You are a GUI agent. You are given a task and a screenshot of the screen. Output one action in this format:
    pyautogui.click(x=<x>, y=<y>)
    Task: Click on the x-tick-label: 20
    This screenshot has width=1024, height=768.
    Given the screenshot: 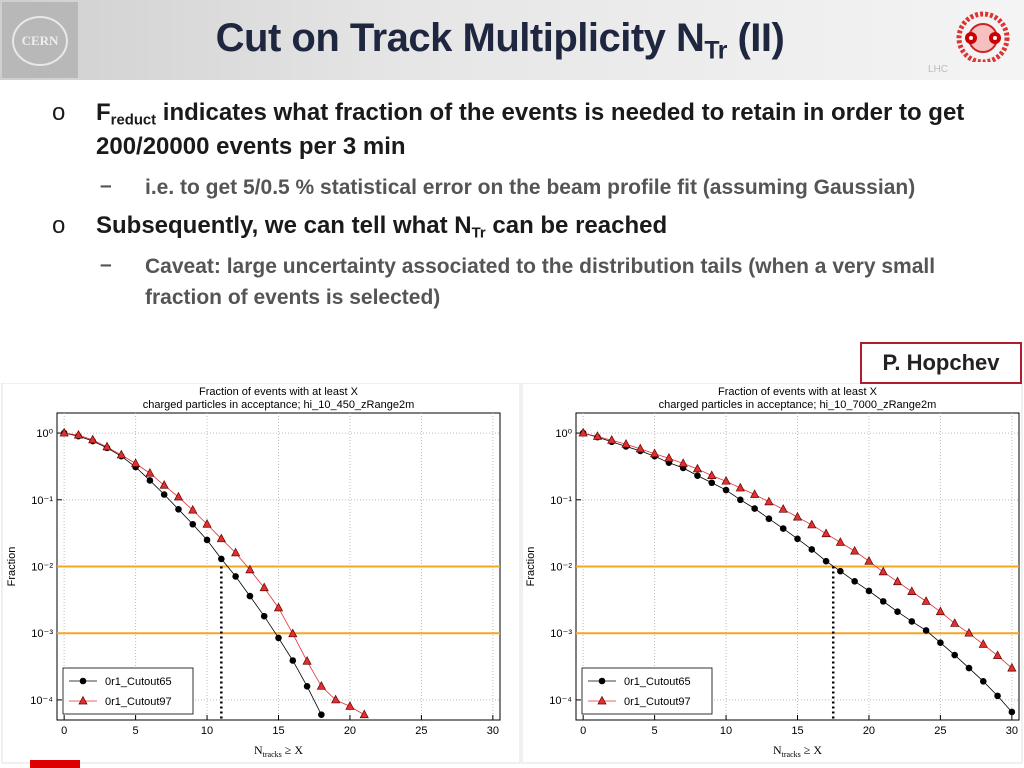 What is the action you would take?
    pyautogui.click(x=350, y=731)
    